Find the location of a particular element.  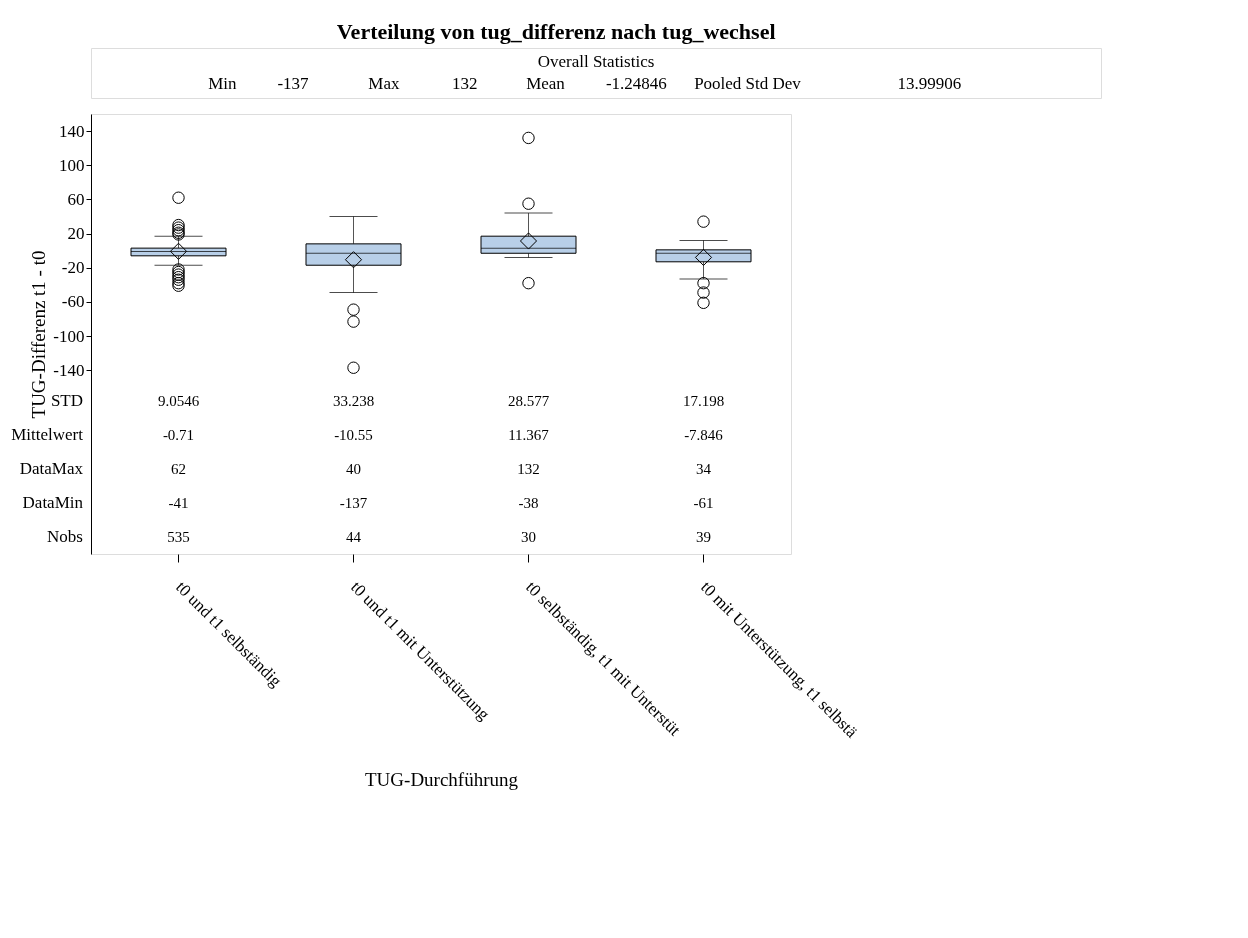

text: -1.24846 is located at coordinates (636, 84).